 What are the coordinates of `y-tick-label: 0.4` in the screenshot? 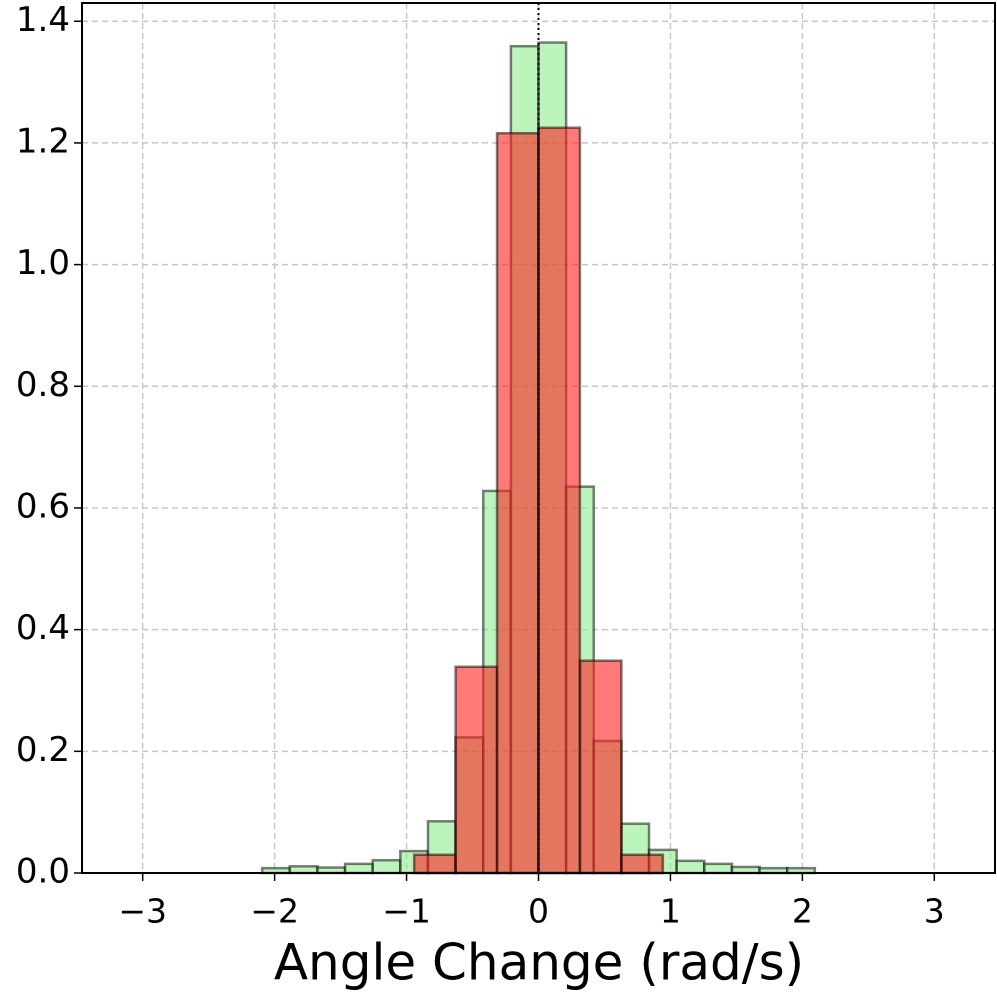 It's located at (43, 628).